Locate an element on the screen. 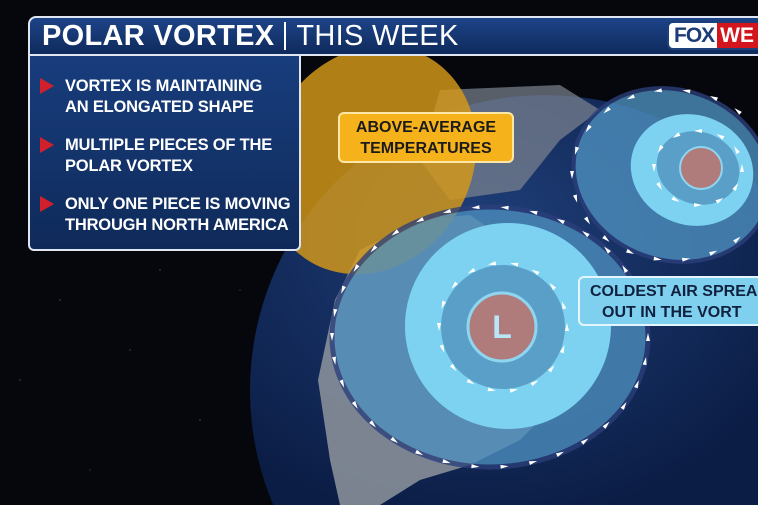 Image resolution: width=758 pixels, height=505 pixels. bullet-item: MULTIPLE PIECES OF THE POLAR VORTEX is located at coordinates (169, 156).